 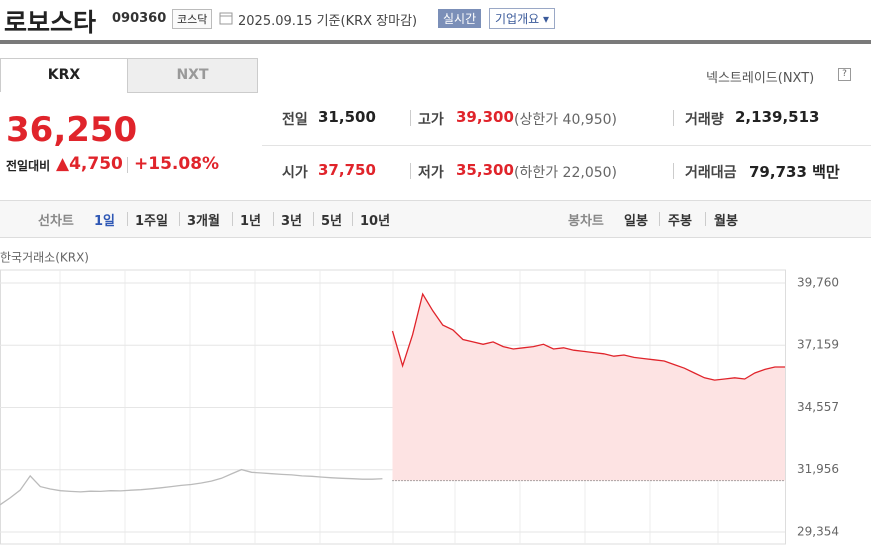 What do you see at coordinates (726, 221) in the screenshot?
I see `period-option: 월봉` at bounding box center [726, 221].